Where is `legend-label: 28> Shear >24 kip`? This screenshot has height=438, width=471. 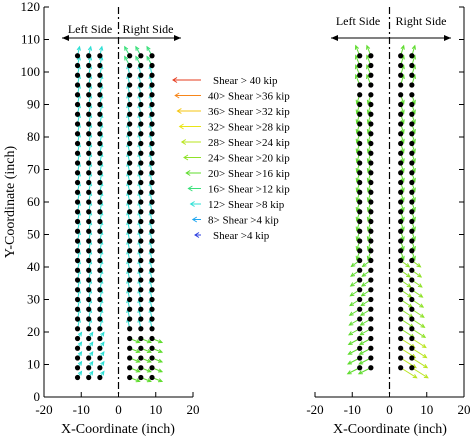
legend-label: 28> Shear >24 kip is located at coordinates (249, 143).